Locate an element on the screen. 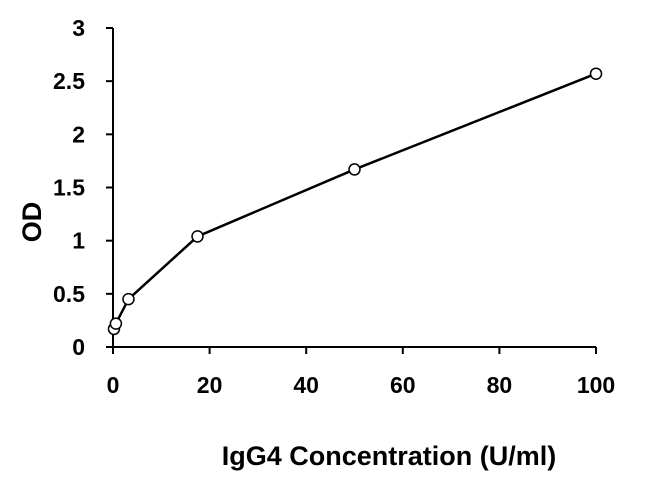 This screenshot has width=666, height=490. y-axis-title: OD is located at coordinates (32, 222).